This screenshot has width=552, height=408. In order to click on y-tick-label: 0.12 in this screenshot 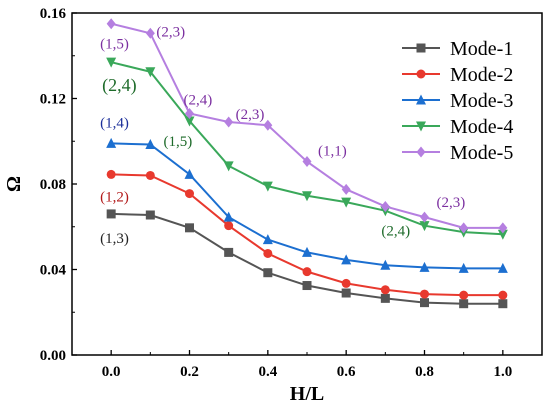, I will do `click(53, 100)`.